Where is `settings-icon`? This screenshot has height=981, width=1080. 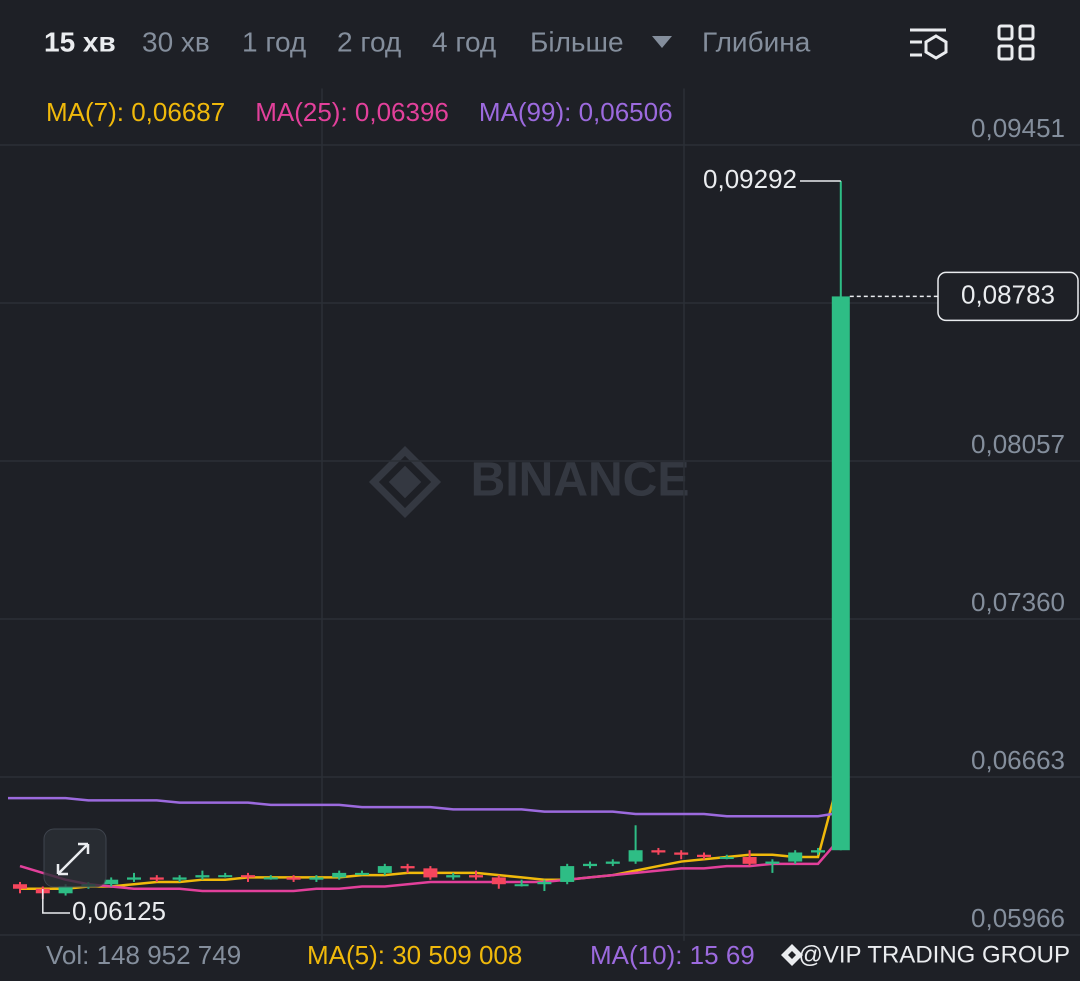
settings-icon is located at coordinates (929, 44).